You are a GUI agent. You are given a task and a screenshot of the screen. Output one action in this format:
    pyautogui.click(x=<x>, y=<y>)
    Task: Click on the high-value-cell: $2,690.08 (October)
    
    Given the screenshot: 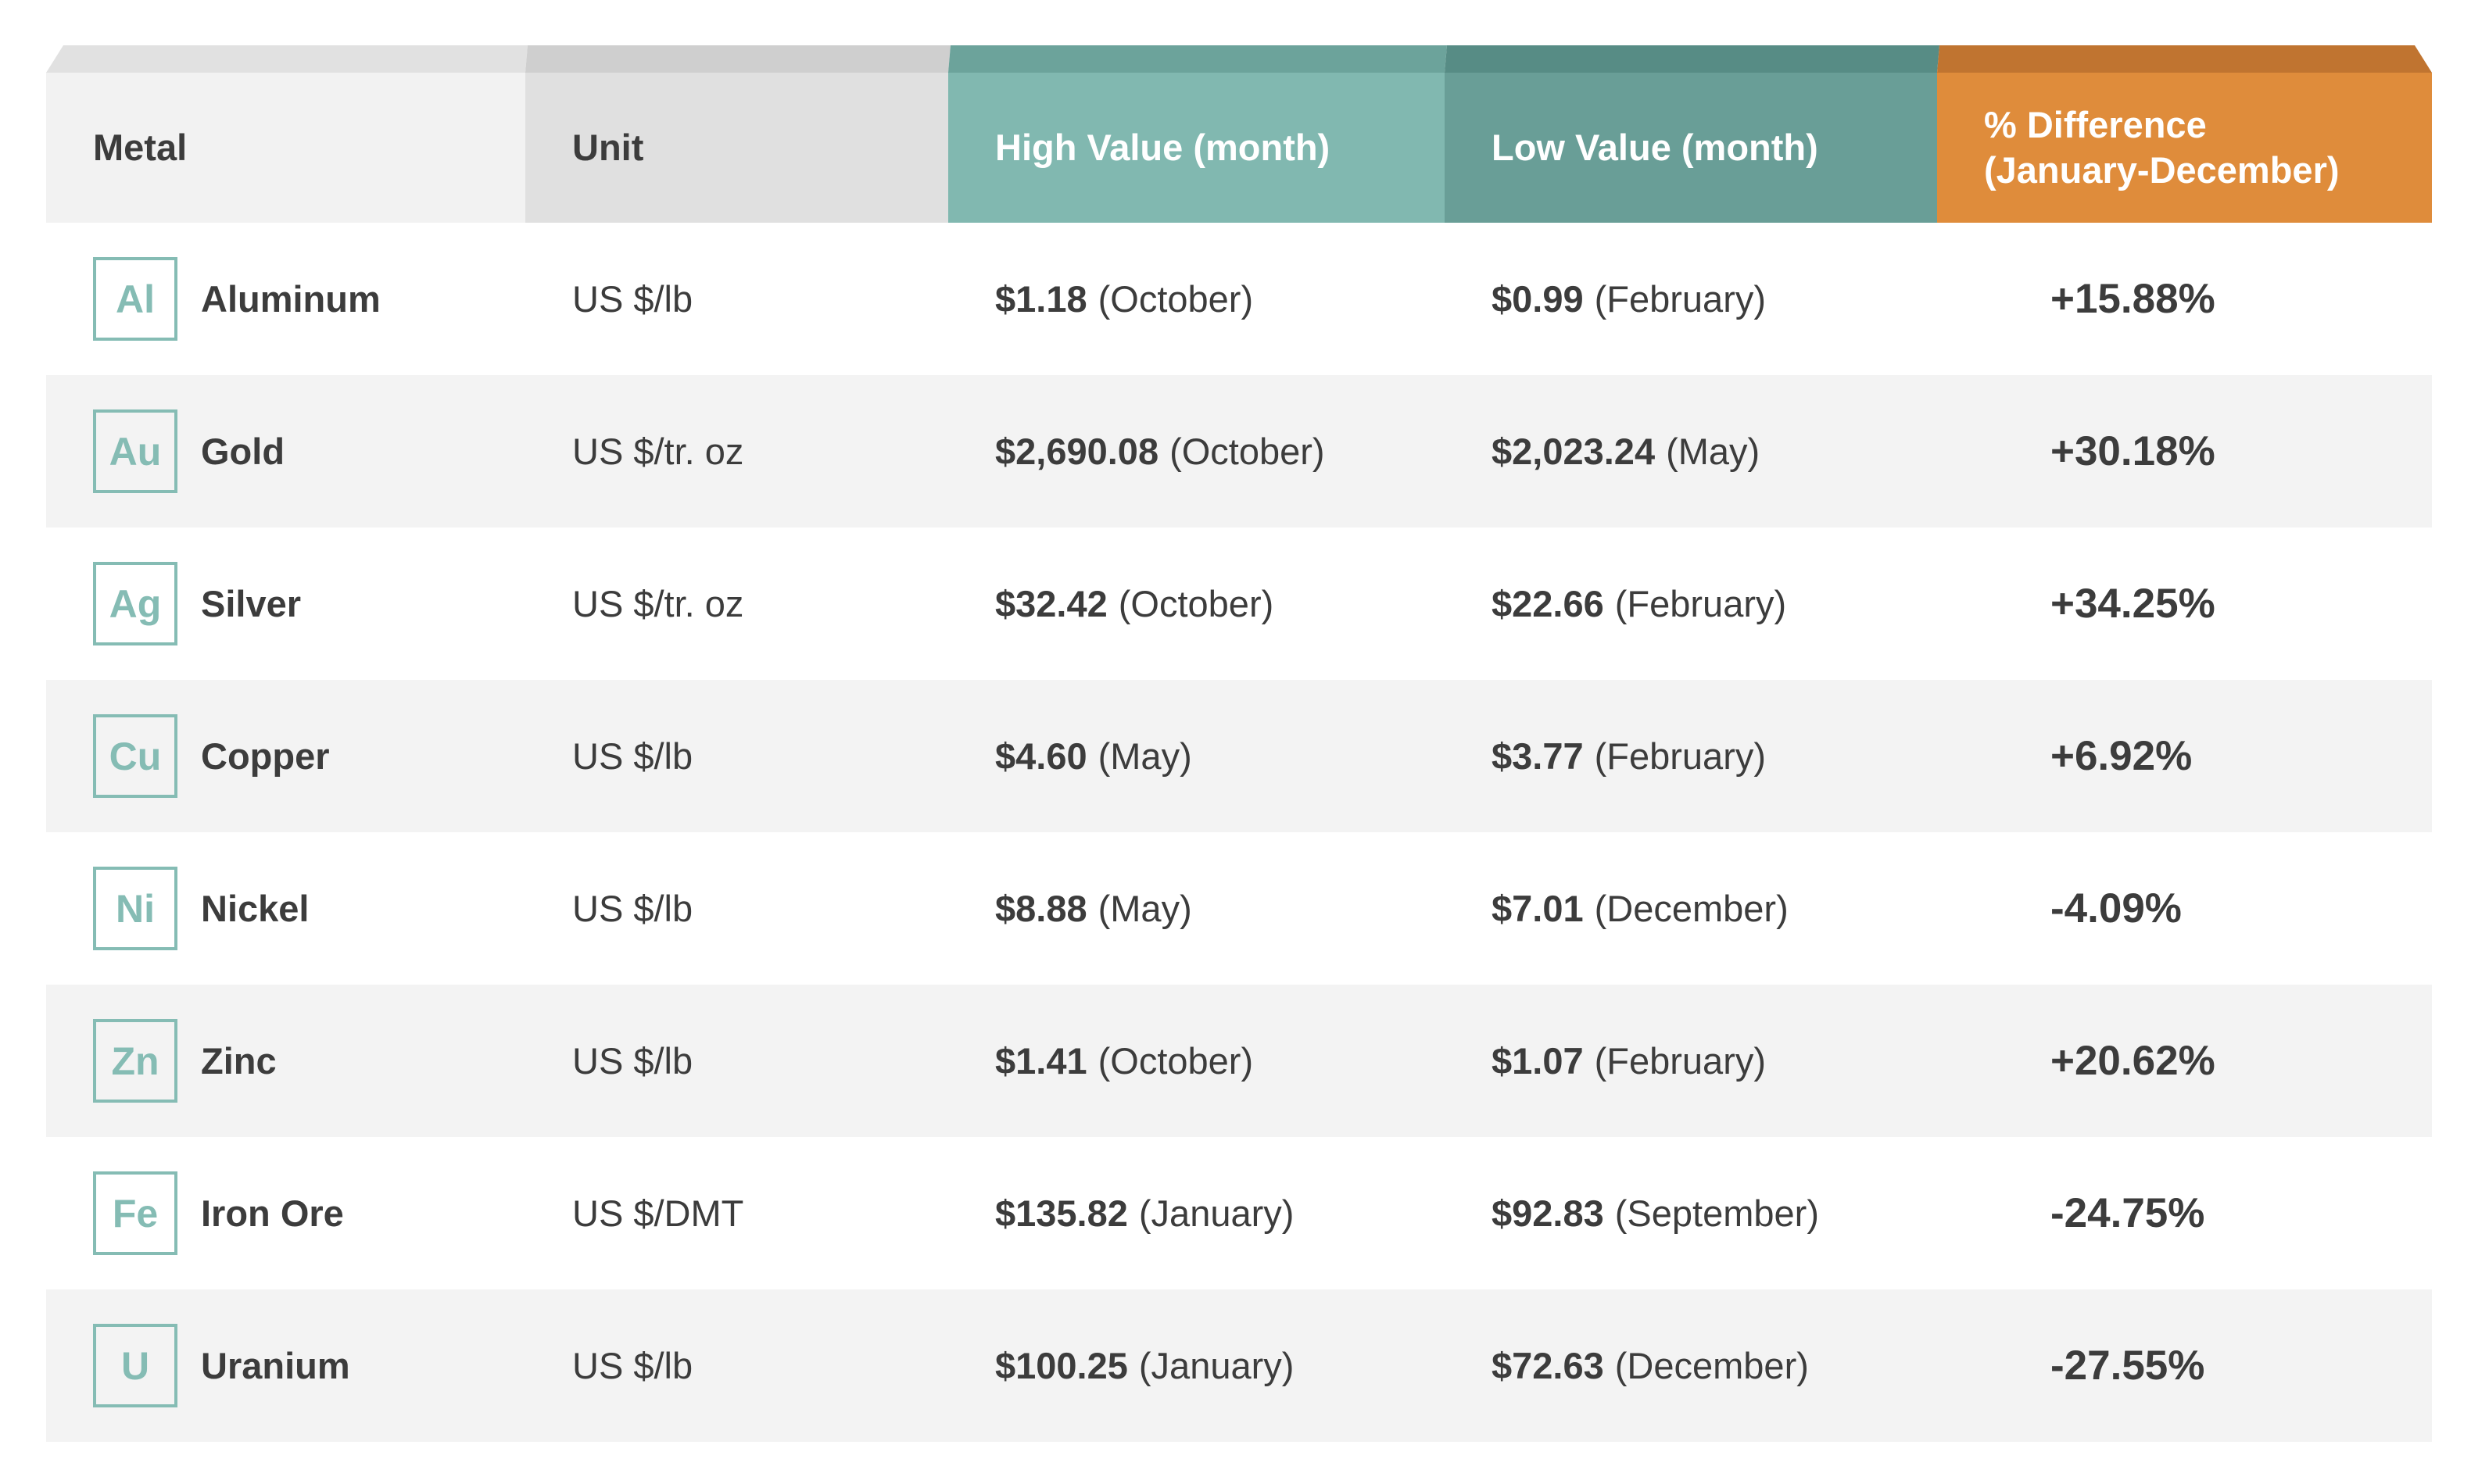 What is the action you would take?
    pyautogui.click(x=1196, y=451)
    